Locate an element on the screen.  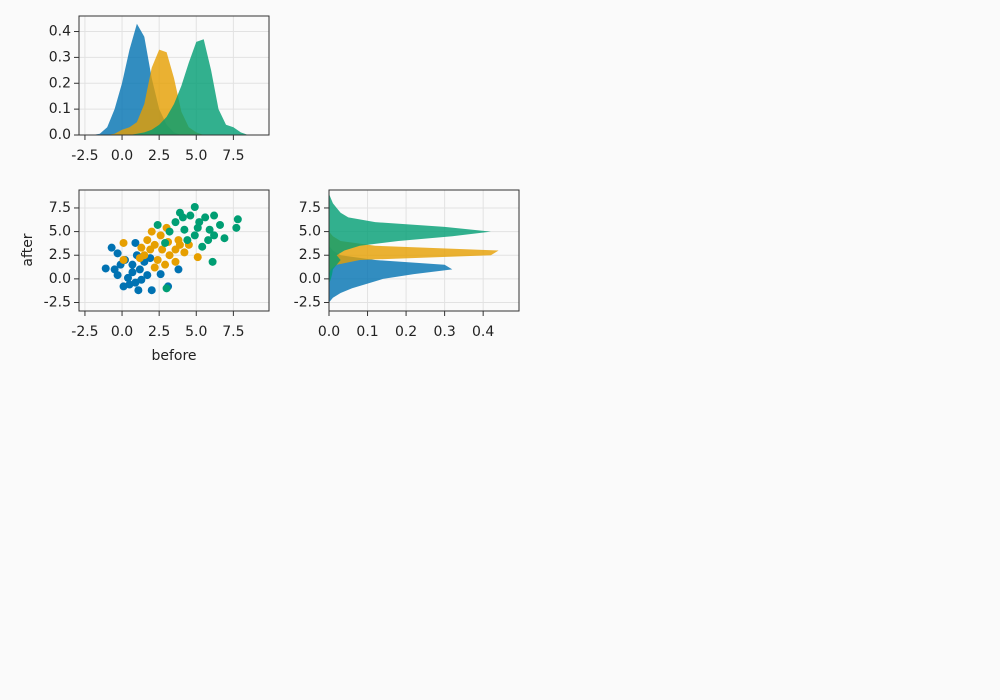
x-tick-label: 0.1 is located at coordinates (367, 332).